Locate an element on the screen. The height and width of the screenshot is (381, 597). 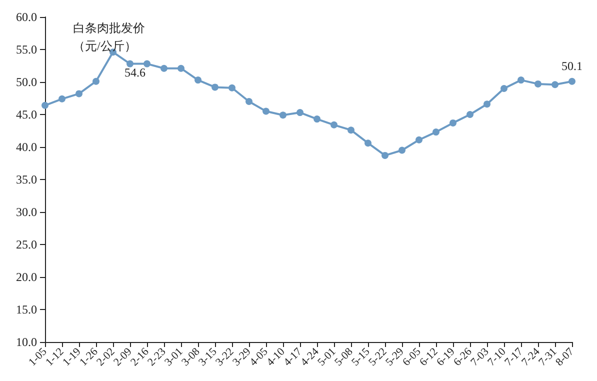
y-tick-label: 25.0 is located at coordinates (26, 245).